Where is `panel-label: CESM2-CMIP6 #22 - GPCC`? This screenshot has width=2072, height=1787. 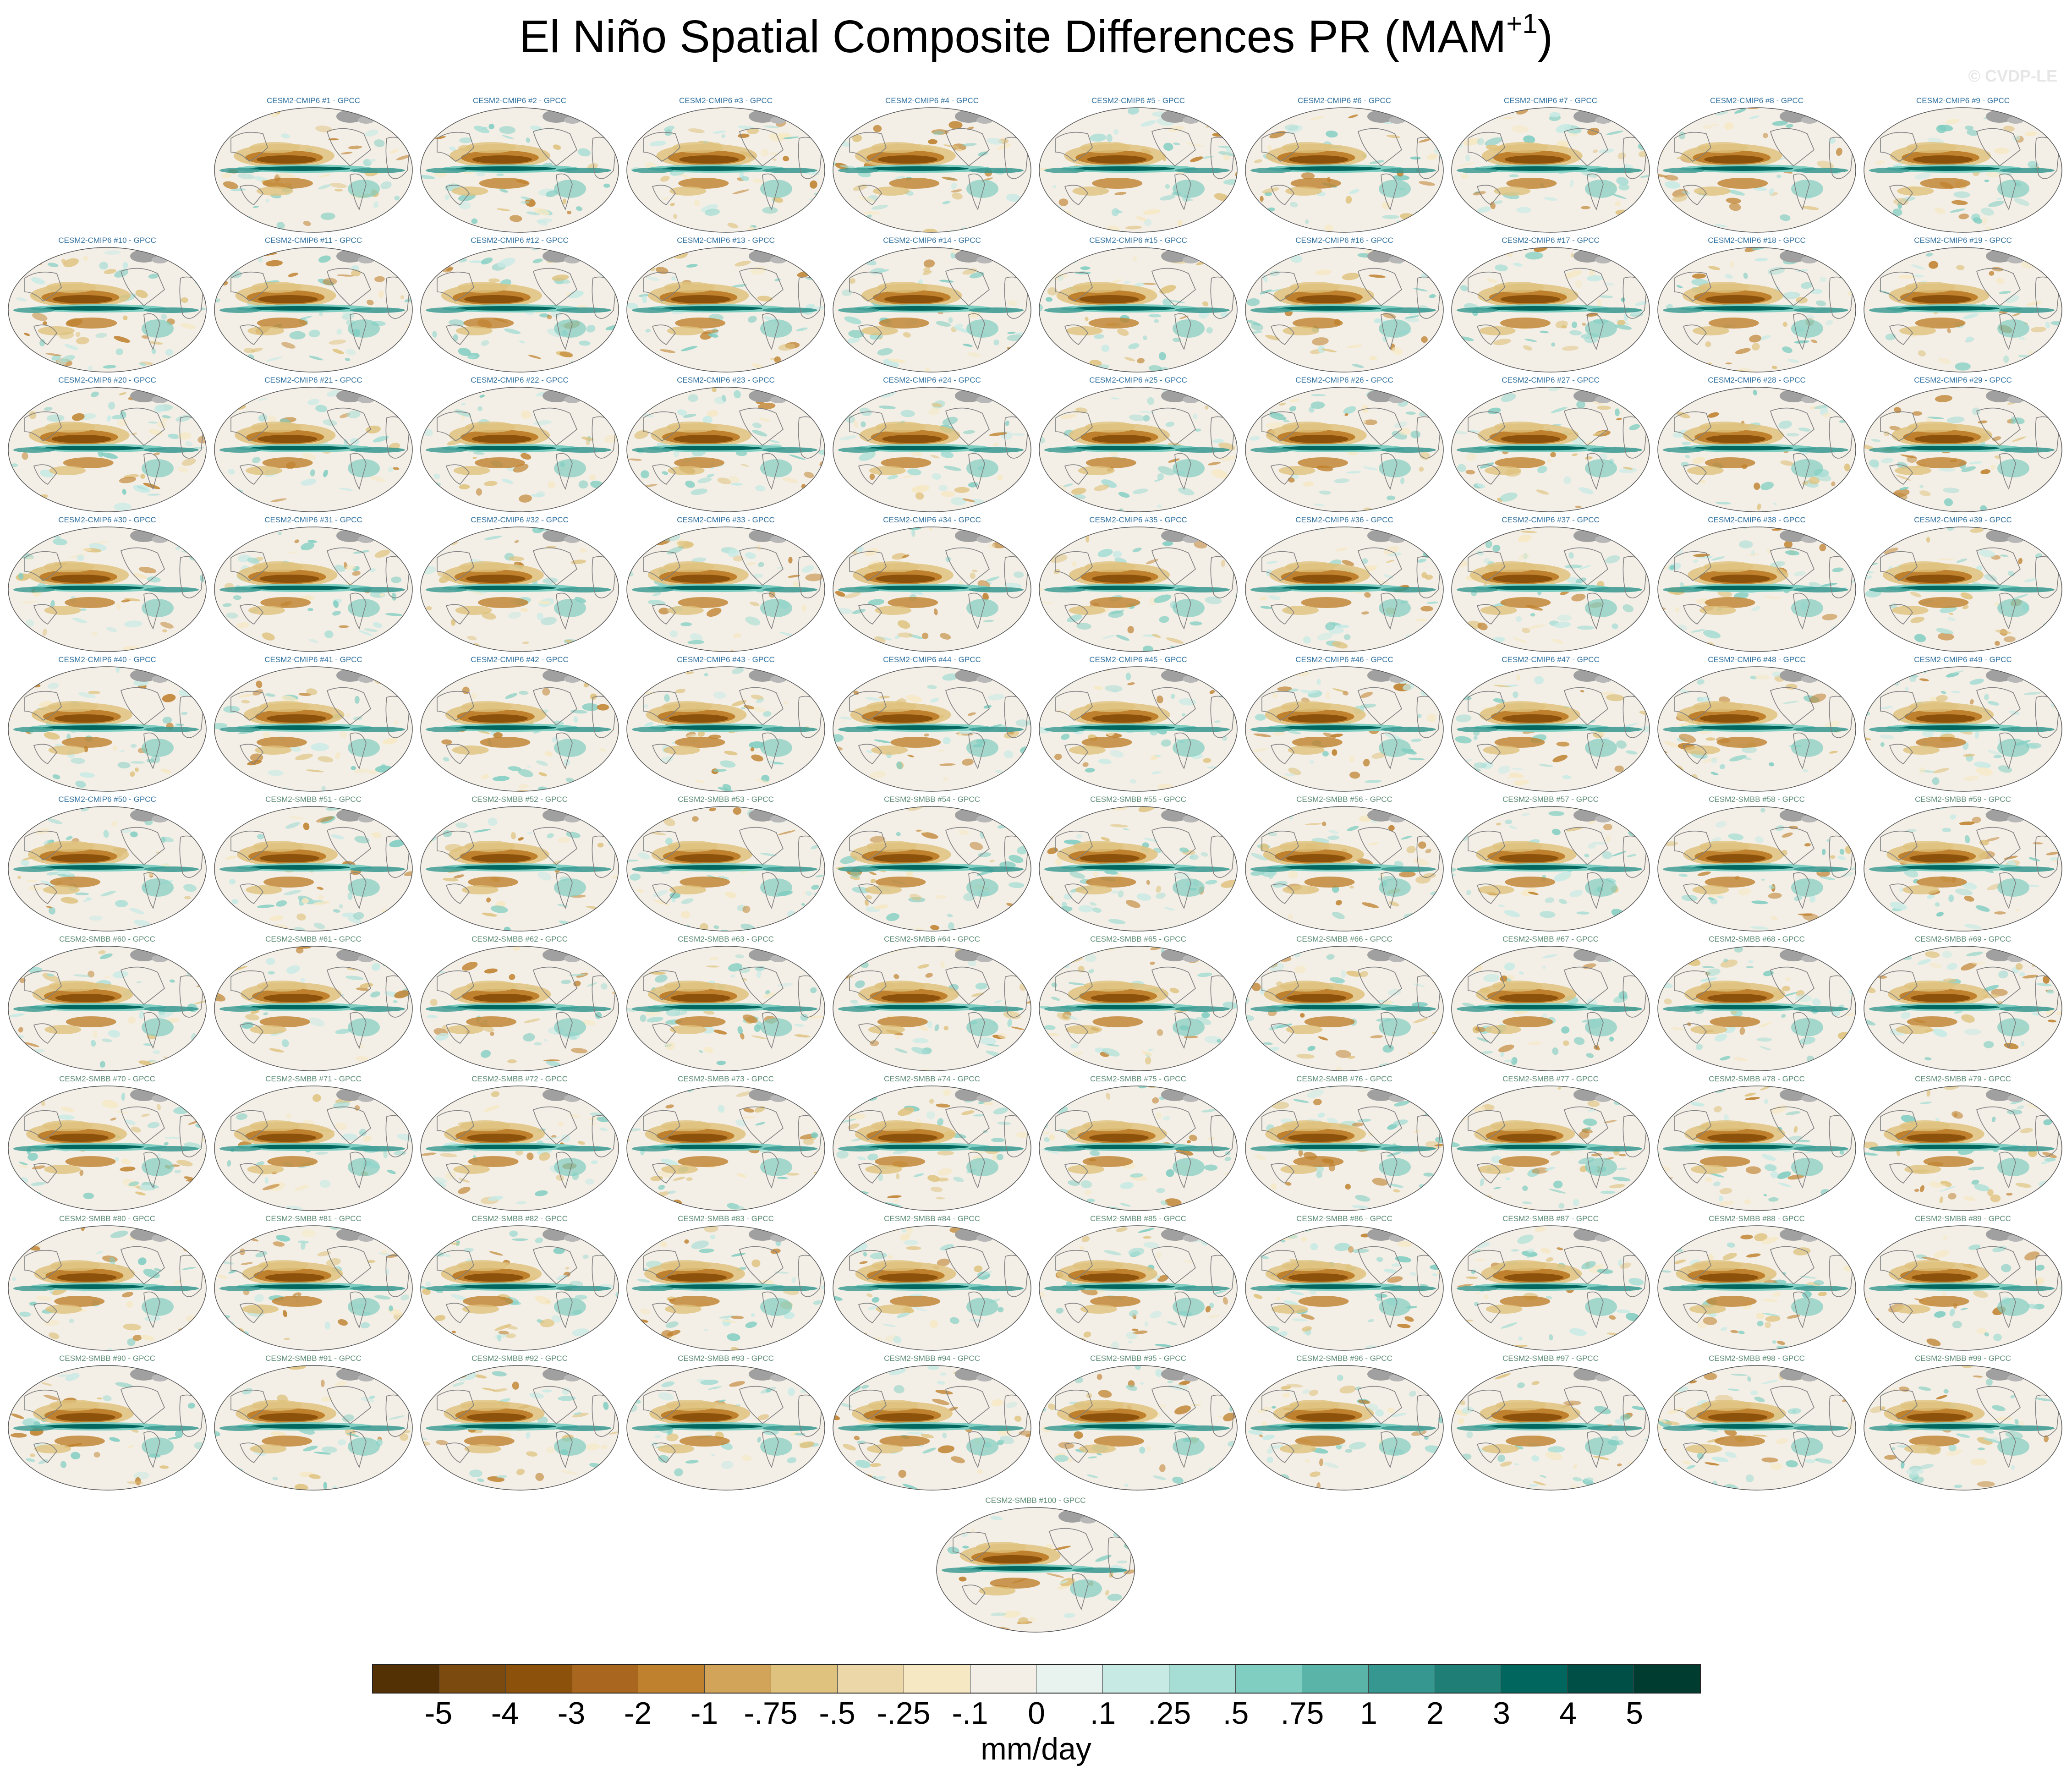
panel-label: CESM2-CMIP6 #22 - GPCC is located at coordinates (520, 380).